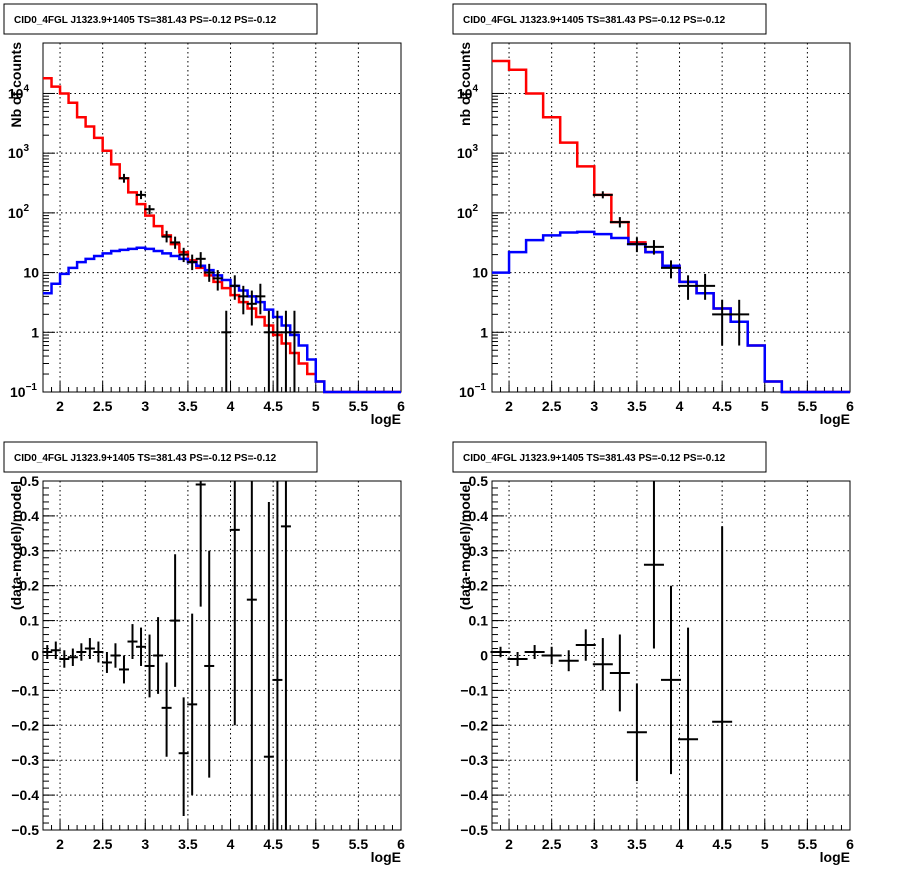 This screenshot has height=875, width=898. I want to click on y-axis-label: nb of counts, so click(465, 84).